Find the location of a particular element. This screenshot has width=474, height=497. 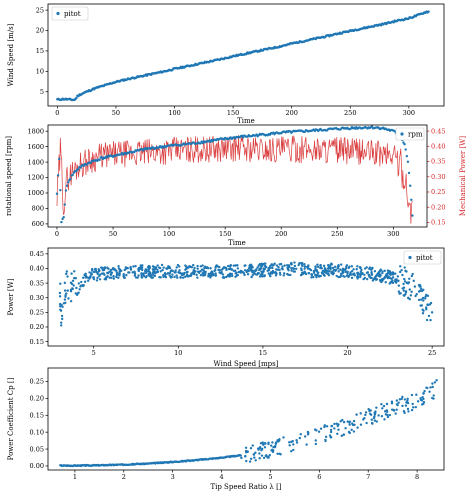

legend-label: pitot is located at coordinates (72, 14).